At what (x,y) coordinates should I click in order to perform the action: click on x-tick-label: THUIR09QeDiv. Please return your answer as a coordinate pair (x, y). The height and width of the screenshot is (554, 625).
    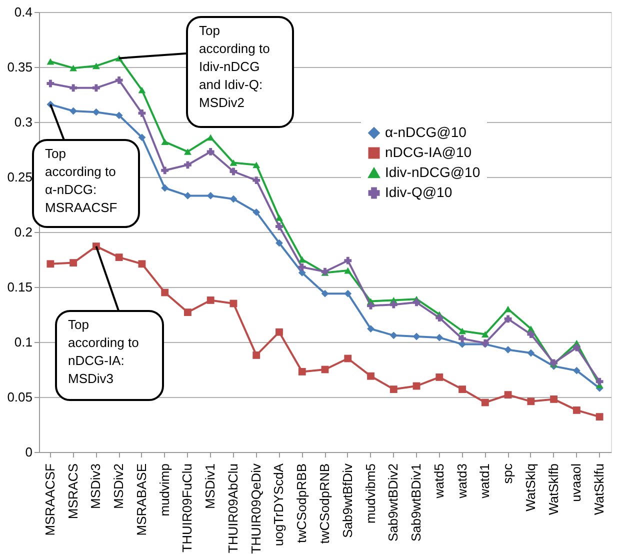
    Looking at the image, I should click on (256, 508).